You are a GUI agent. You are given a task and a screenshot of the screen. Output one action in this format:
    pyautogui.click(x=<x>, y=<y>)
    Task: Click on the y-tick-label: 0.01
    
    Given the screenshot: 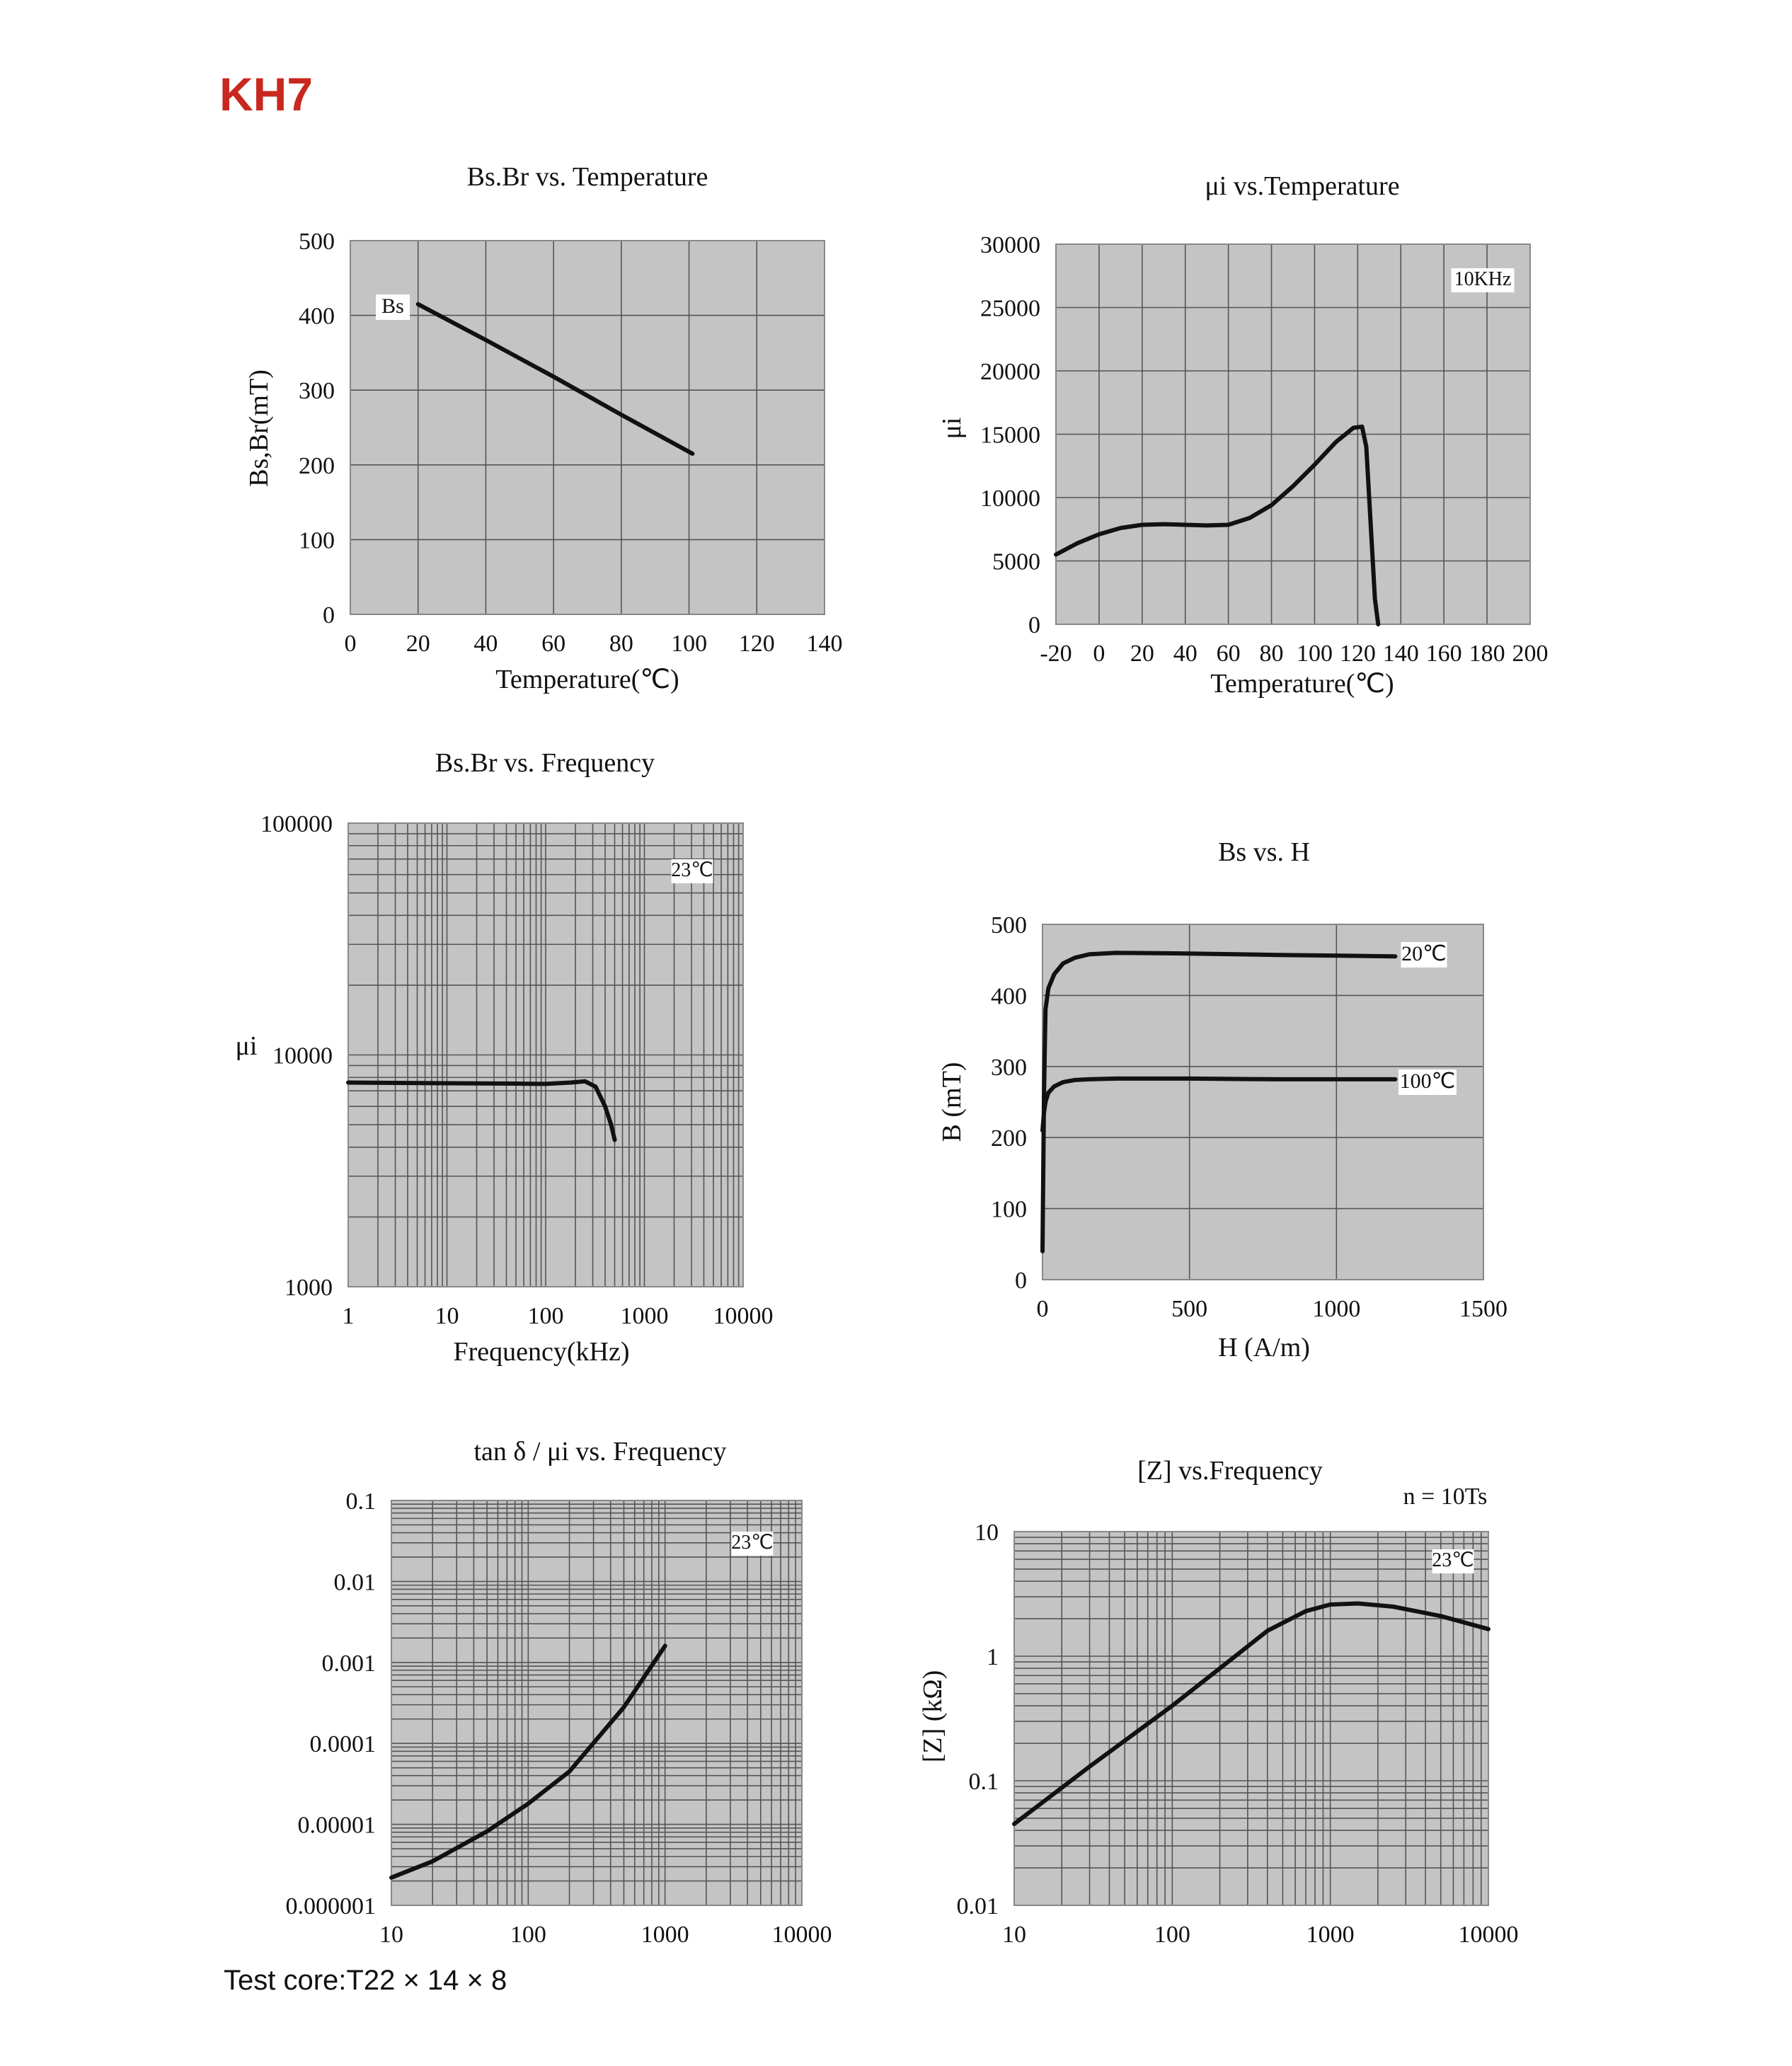 What is the action you would take?
    pyautogui.click(x=356, y=1582)
    